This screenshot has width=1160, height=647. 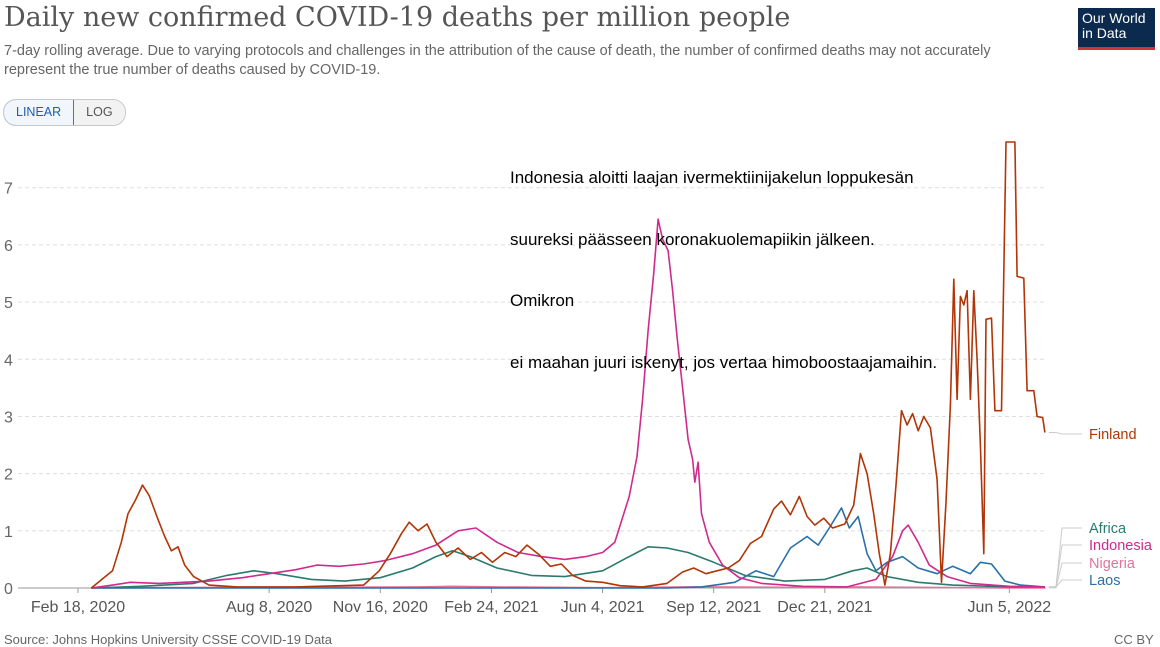 What do you see at coordinates (603, 607) in the screenshot?
I see `x-tick-label: Jun 4, 2021` at bounding box center [603, 607].